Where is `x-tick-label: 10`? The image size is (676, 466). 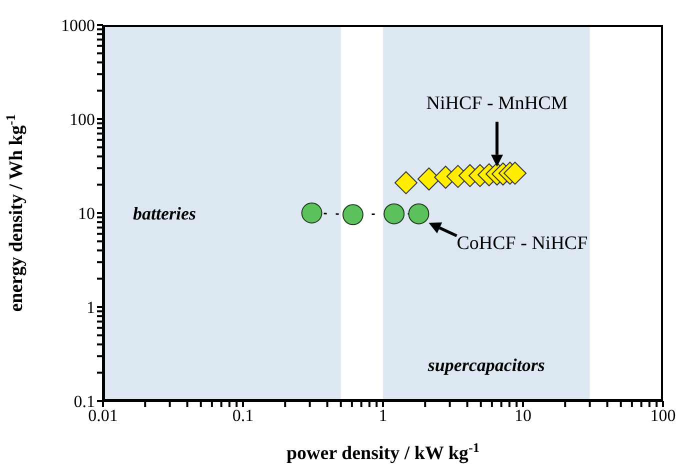
x-tick-label: 10 is located at coordinates (523, 416).